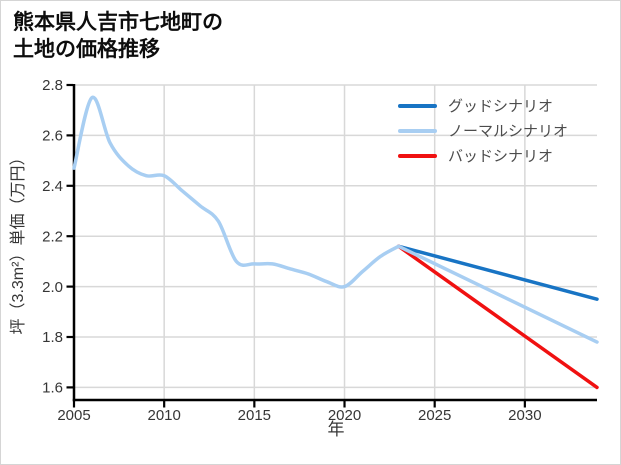  I want to click on x-axis-title: 年, so click(336, 429).